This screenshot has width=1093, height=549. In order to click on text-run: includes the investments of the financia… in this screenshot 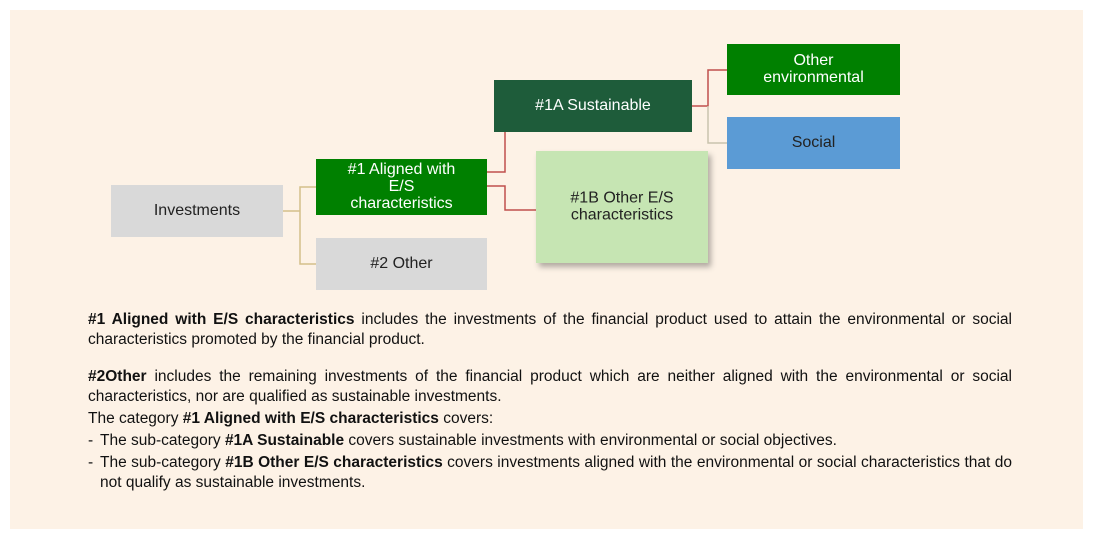, I will do `click(550, 329)`.